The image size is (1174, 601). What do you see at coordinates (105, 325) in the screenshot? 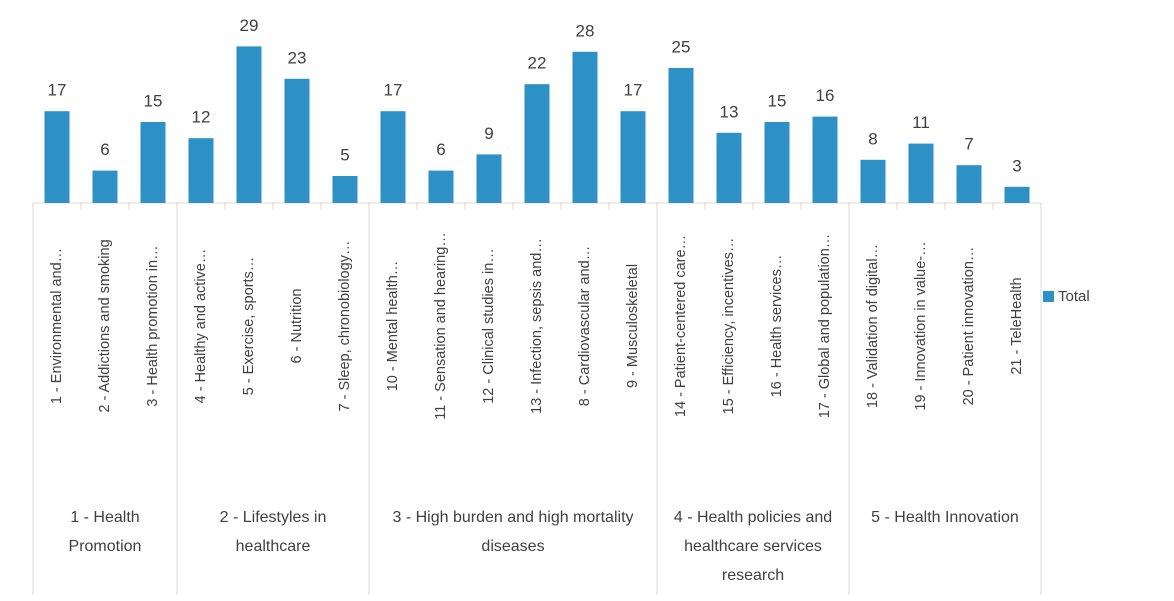
I see `x-tick-label: 2 - Addictions and smoking` at bounding box center [105, 325].